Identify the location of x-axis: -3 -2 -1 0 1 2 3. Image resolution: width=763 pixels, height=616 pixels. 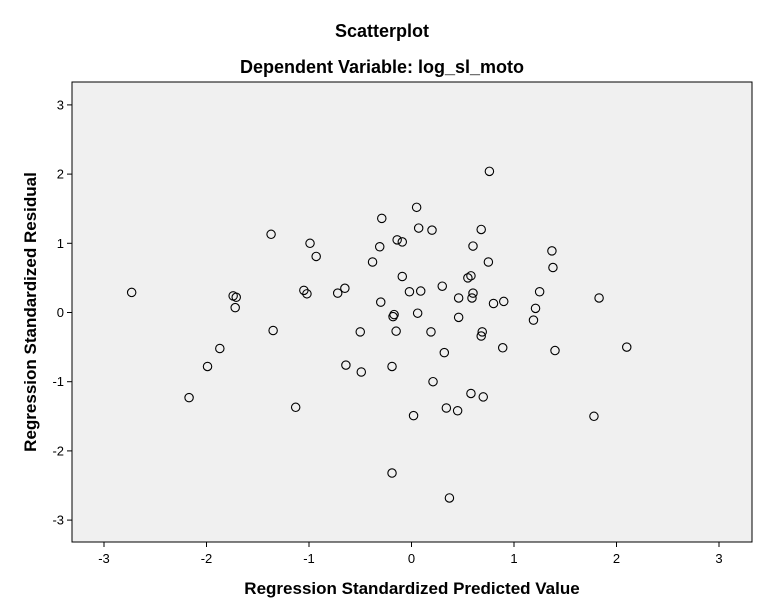
(410, 554).